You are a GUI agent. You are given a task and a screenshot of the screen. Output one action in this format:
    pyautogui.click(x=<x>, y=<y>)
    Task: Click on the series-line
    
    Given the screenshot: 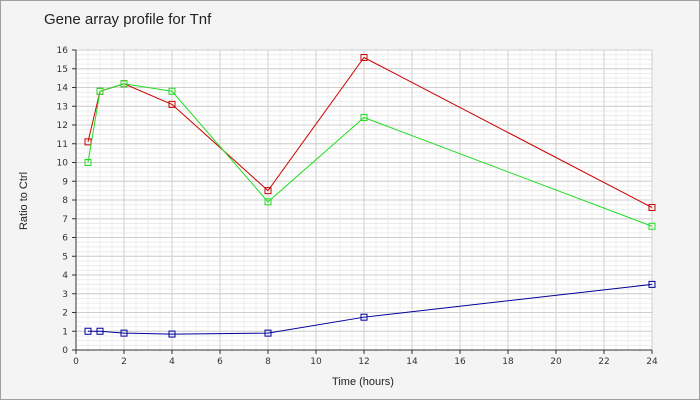 What is the action you would take?
    pyautogui.click(x=370, y=309)
    